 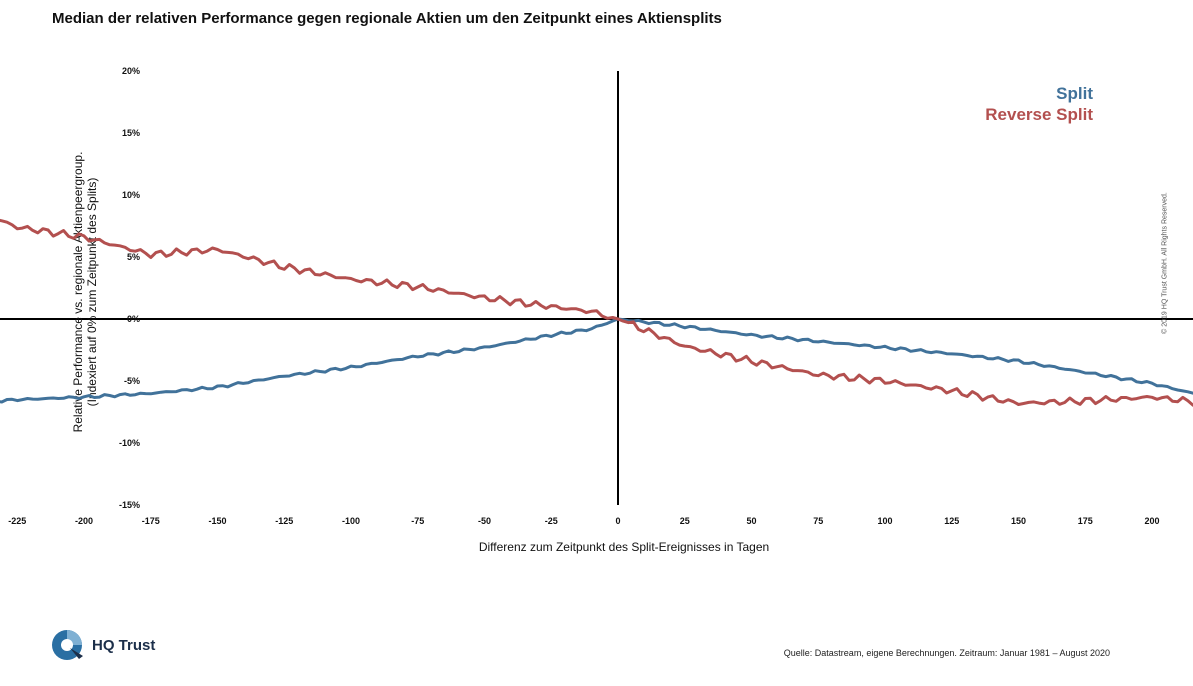 I want to click on x-tick-label: -25, so click(x=551, y=521).